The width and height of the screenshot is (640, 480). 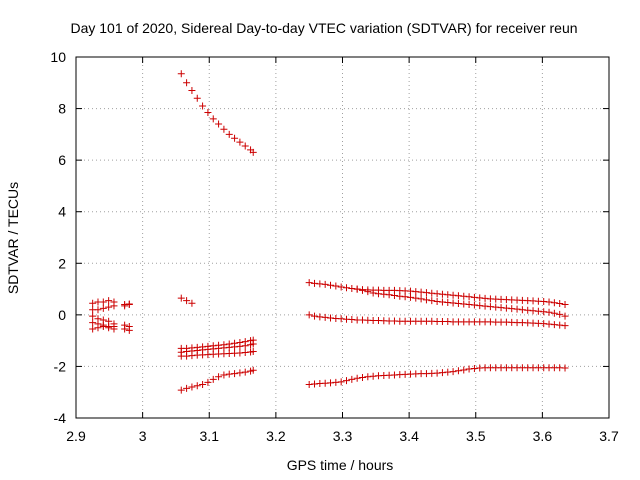 What do you see at coordinates (437, 320) in the screenshot?
I see `series-late-third` at bounding box center [437, 320].